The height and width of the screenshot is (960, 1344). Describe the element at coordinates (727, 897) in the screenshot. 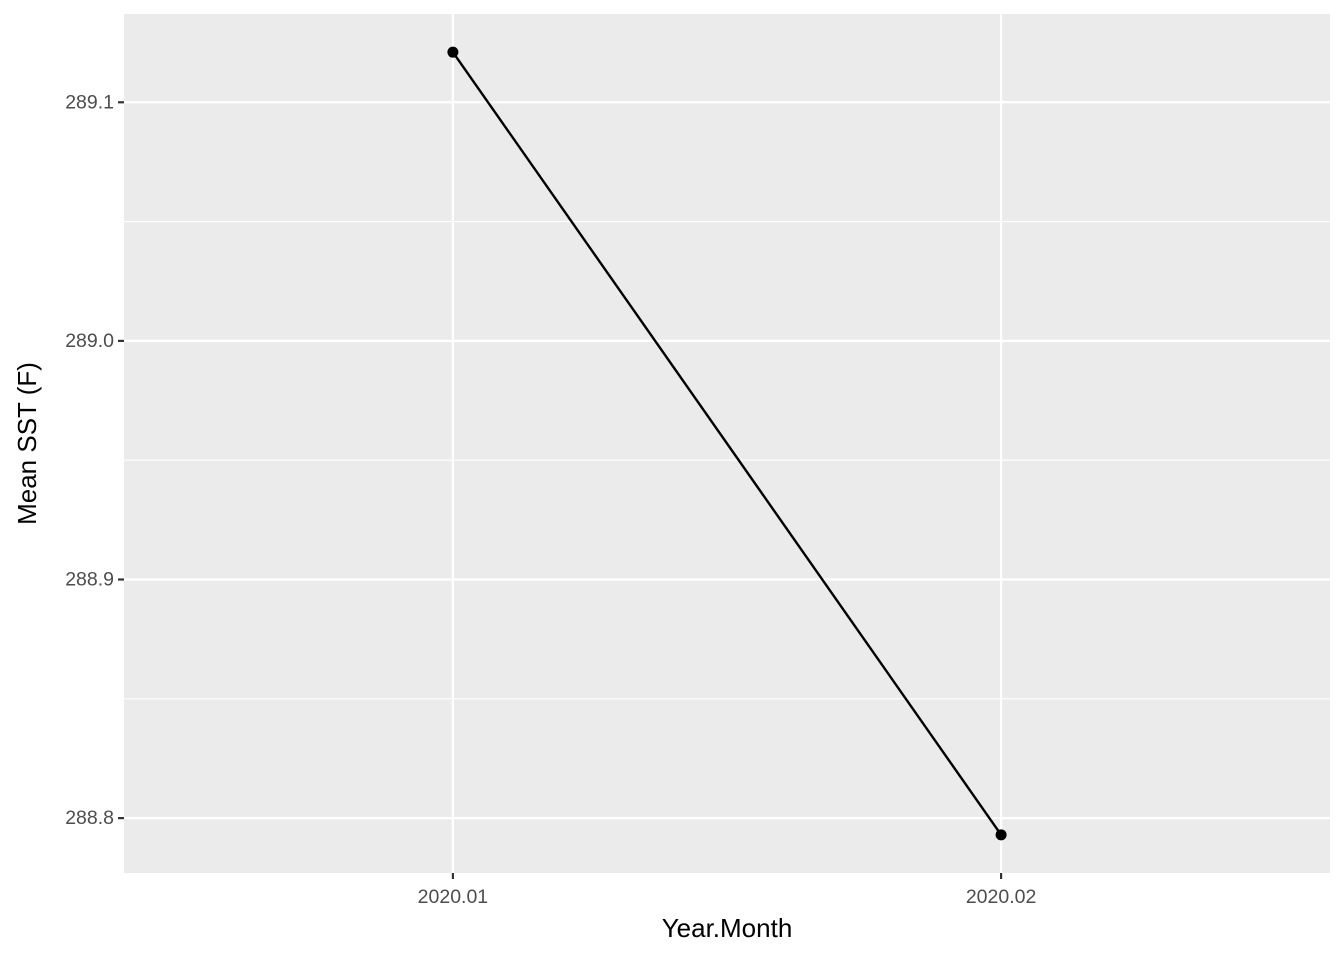

I see `x-axis-tick-labels: 2020.01 2020.02` at that location.